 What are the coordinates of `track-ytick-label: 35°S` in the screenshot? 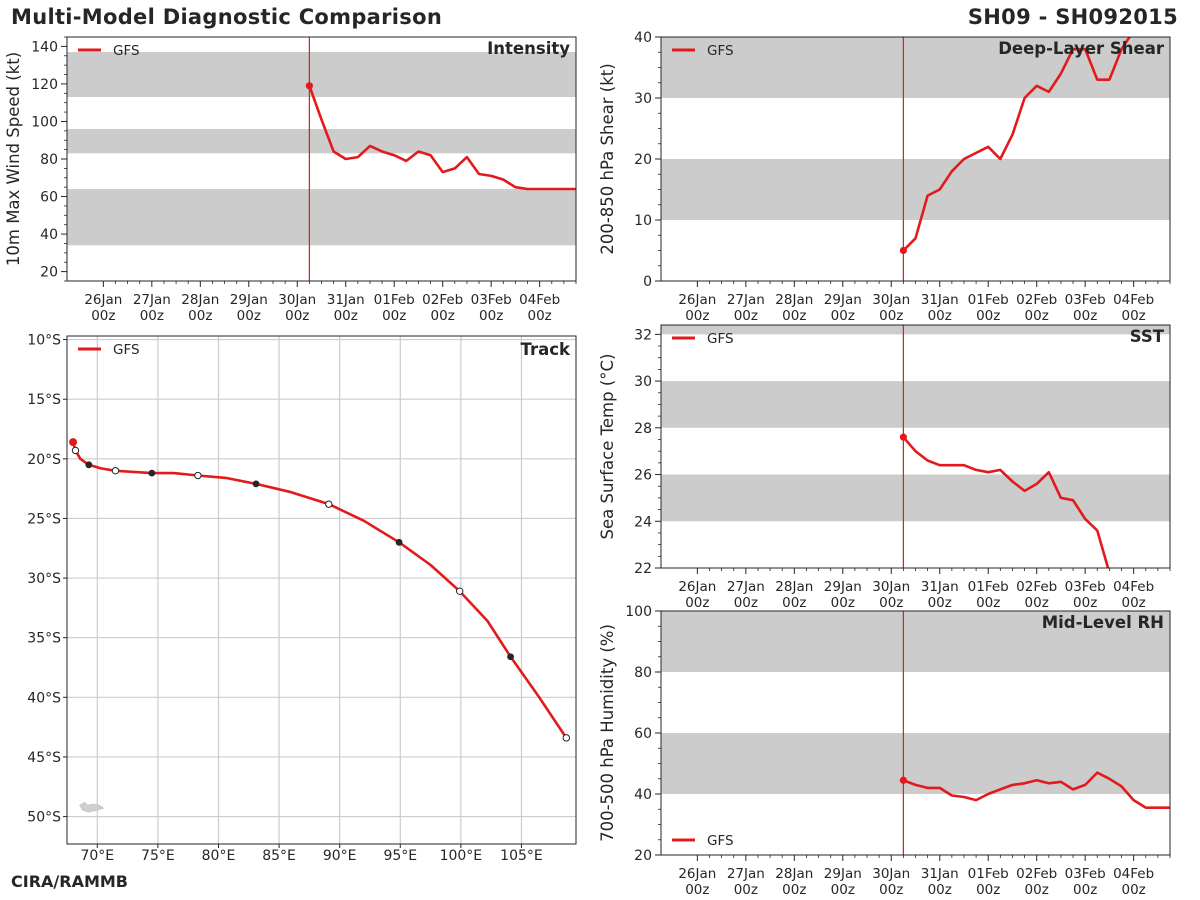 It's located at (44, 639).